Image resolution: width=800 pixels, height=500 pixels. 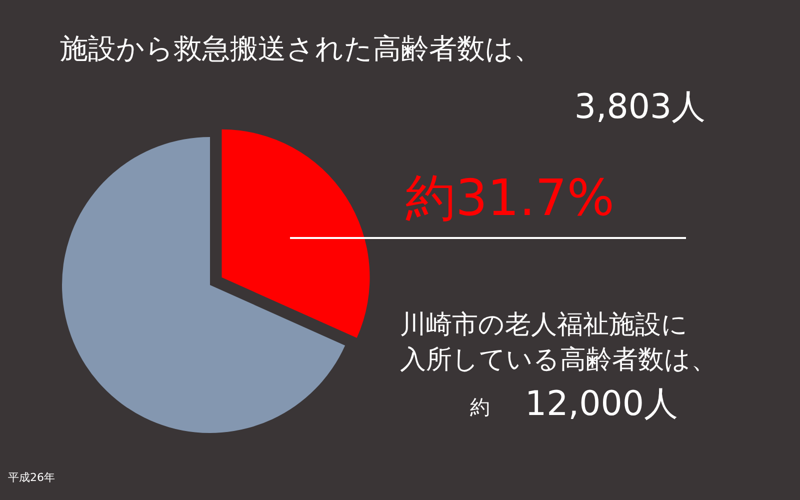 I want to click on text: 約, so click(x=480, y=407).